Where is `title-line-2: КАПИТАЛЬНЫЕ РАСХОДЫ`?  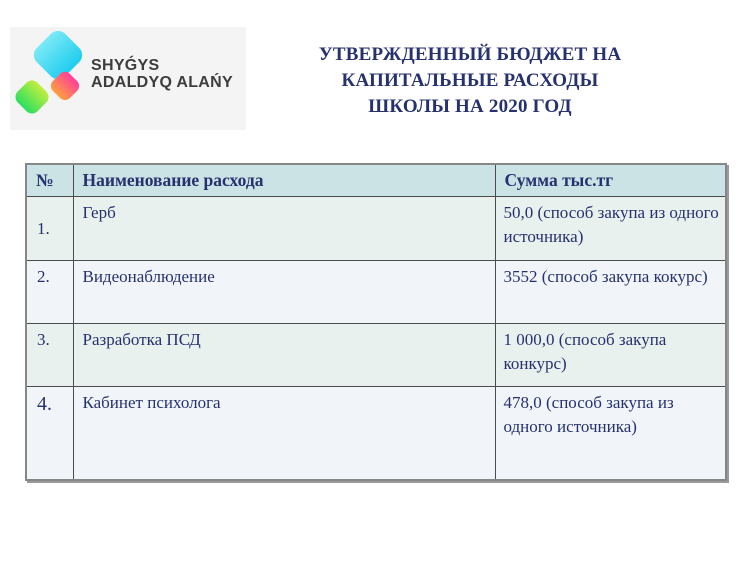 title-line-2: КАПИТАЛЬНЫЕ РАСХОДЫ is located at coordinates (470, 80).